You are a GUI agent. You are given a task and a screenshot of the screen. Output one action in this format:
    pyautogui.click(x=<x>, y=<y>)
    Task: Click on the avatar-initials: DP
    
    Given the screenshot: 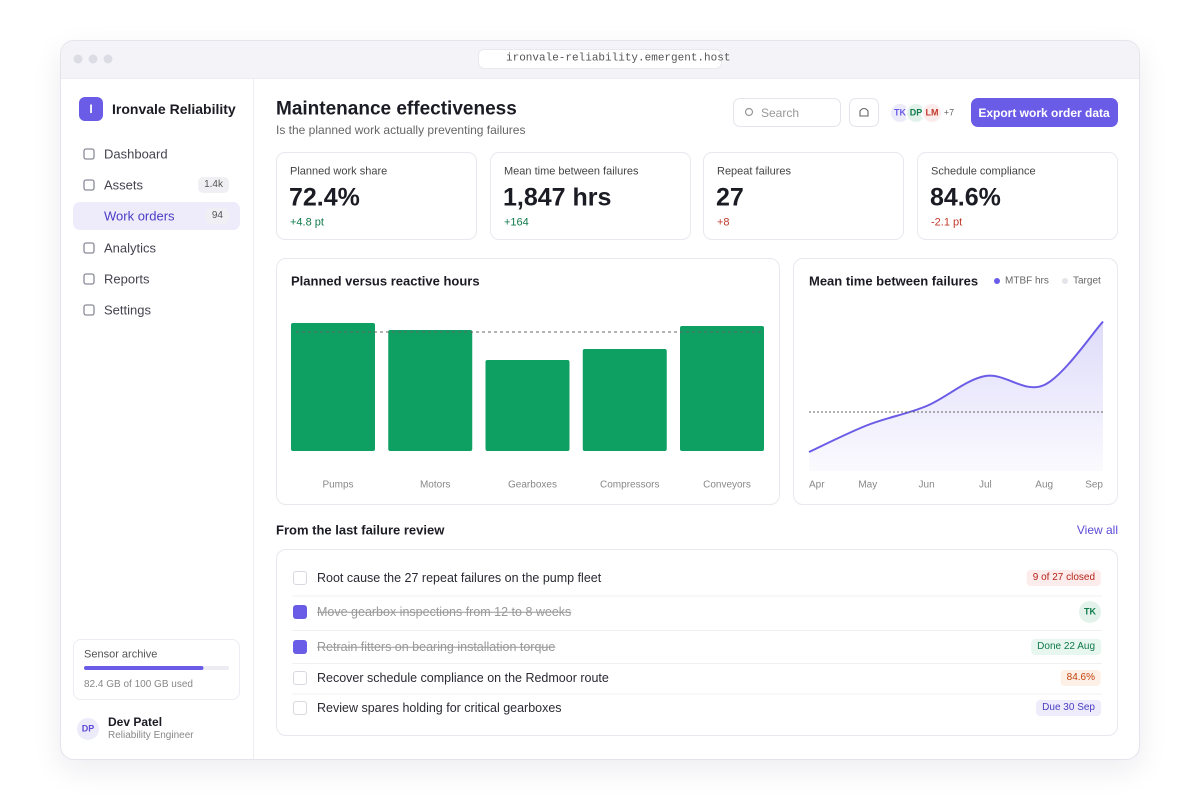 What is the action you would take?
    pyautogui.click(x=916, y=112)
    